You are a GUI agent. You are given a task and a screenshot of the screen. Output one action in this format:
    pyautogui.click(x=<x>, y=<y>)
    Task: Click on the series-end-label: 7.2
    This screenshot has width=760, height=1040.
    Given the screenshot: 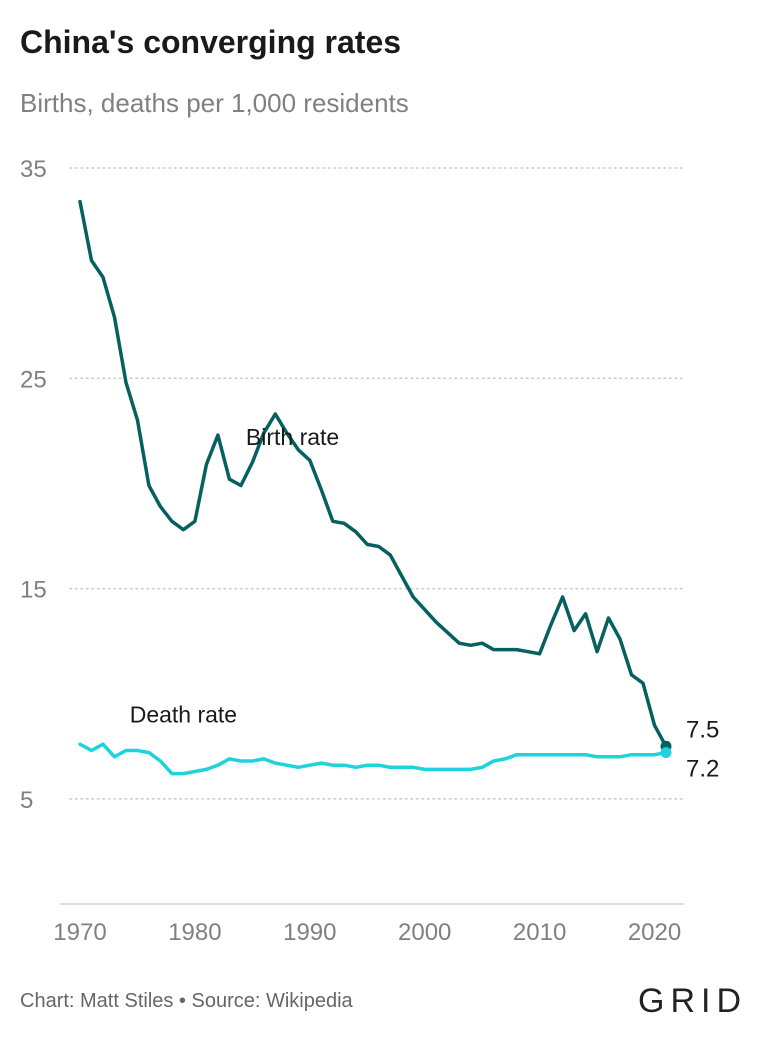 What is the action you would take?
    pyautogui.click(x=702, y=769)
    